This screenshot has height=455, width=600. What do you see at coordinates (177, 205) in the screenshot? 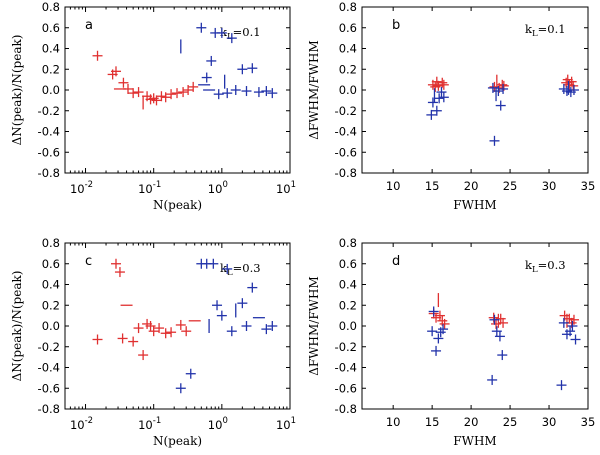
I see `x-axis-label: N(peak)` at bounding box center [177, 205].